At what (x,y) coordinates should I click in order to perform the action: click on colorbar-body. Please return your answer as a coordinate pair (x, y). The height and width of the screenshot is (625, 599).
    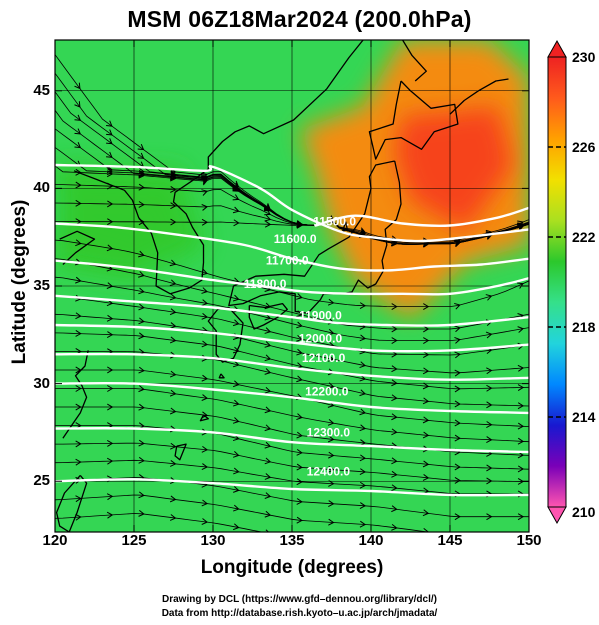
    Looking at the image, I should click on (557, 282).